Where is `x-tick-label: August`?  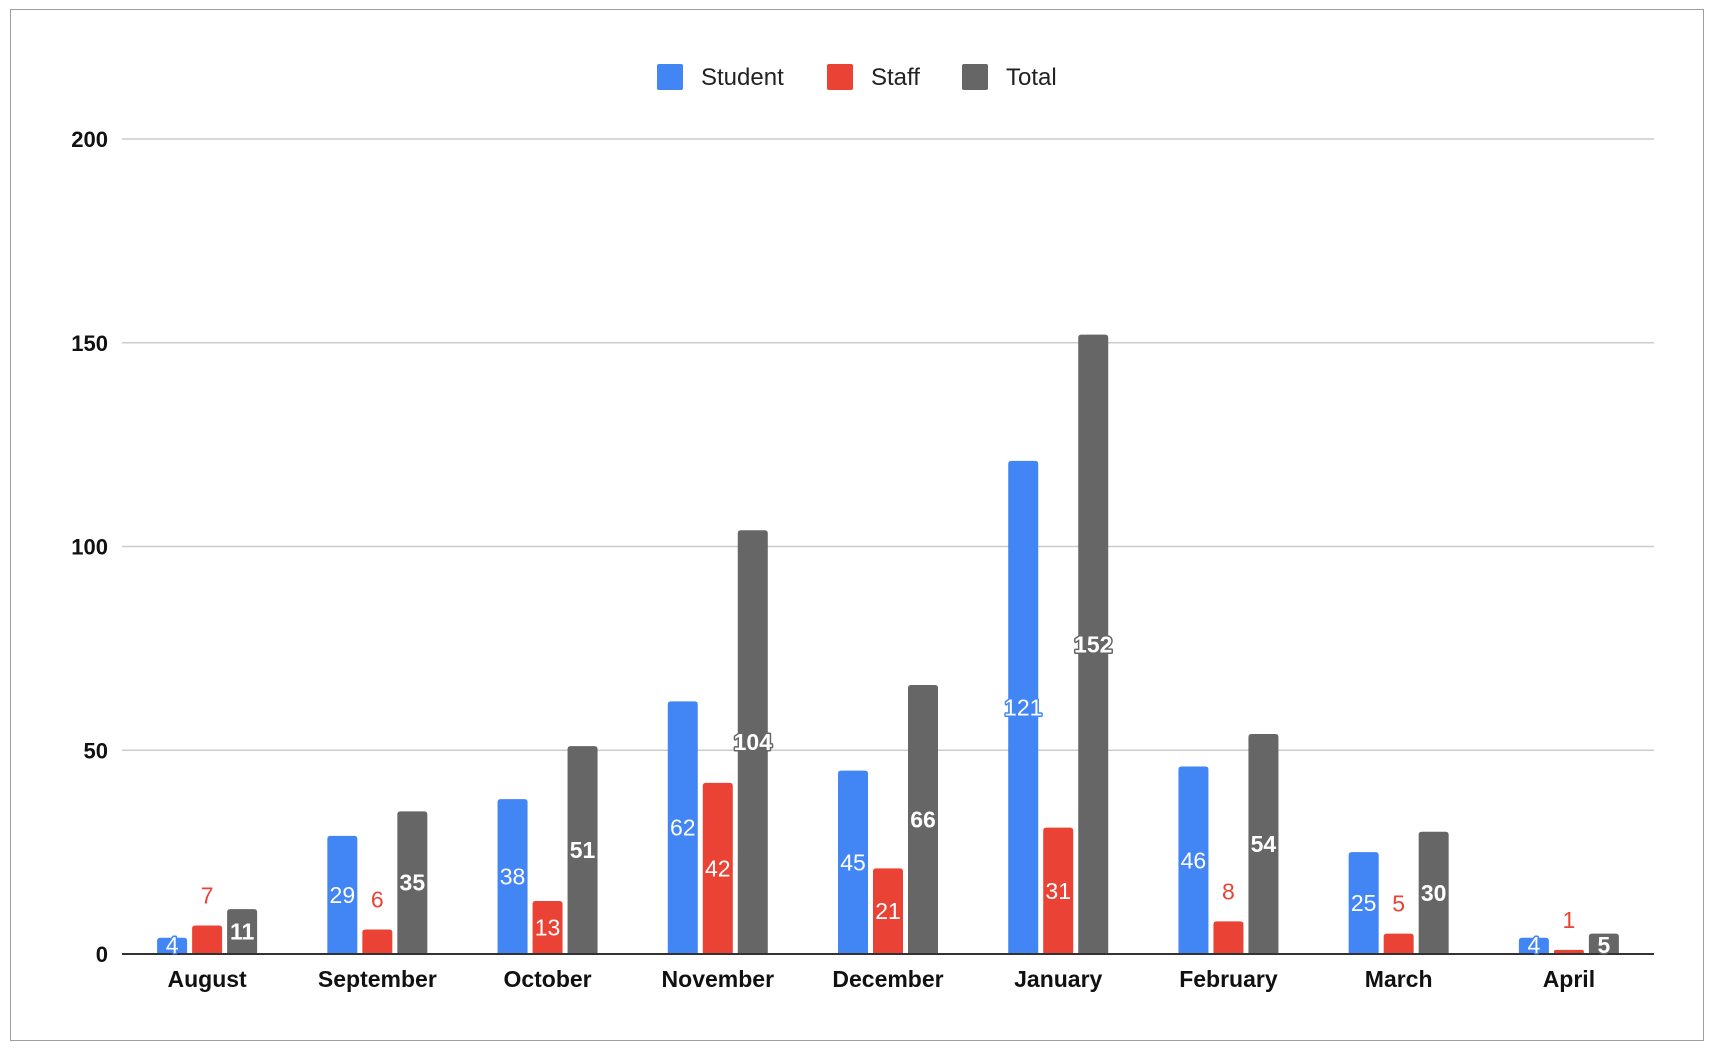 x-tick-label: August is located at coordinates (208, 979).